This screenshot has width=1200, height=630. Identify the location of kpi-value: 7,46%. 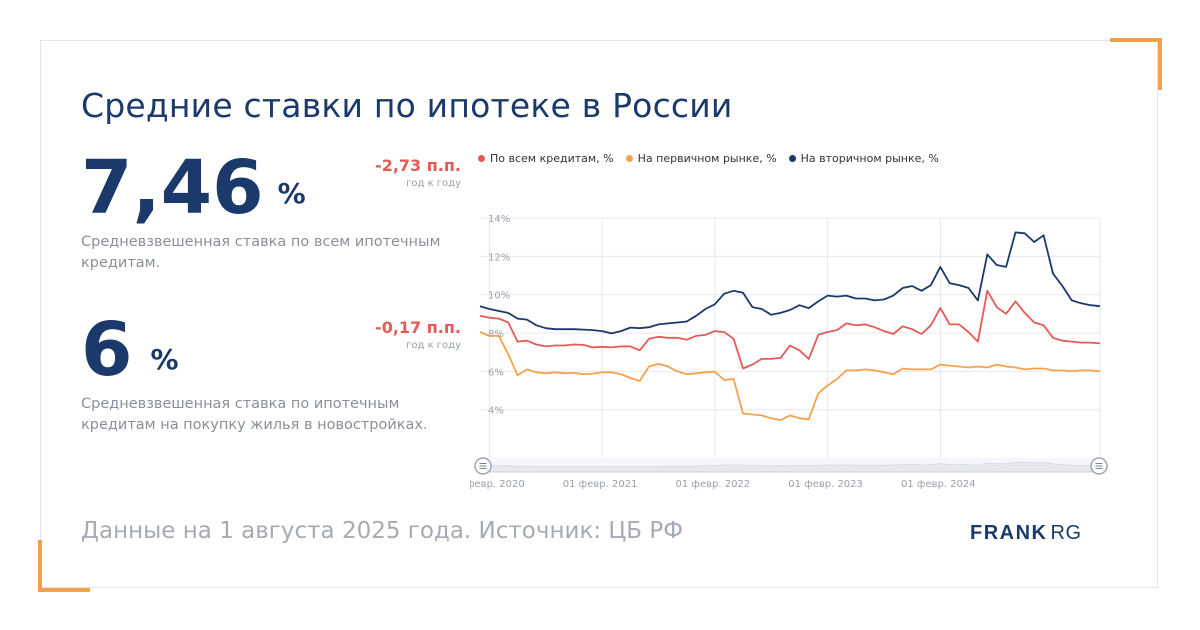
(193, 188).